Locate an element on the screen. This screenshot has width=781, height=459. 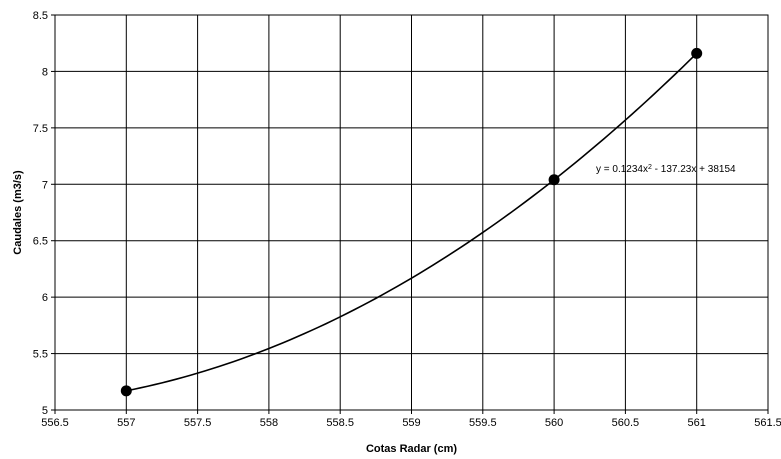
x-tick-label-9: 561 is located at coordinates (697, 423).